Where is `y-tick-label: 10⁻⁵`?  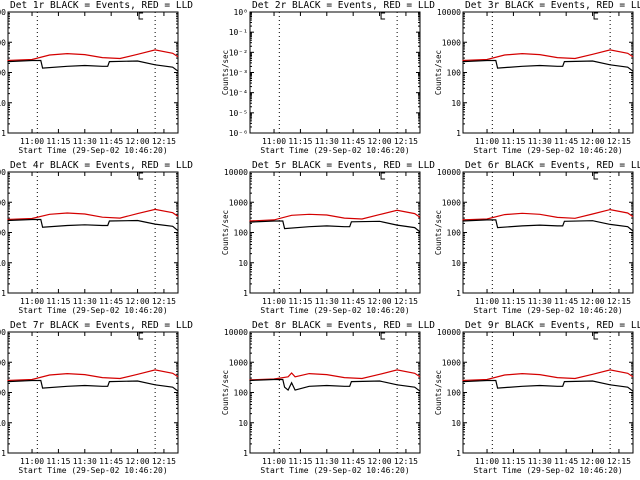
y-tick-label: 10⁻⁵ is located at coordinates (238, 113).